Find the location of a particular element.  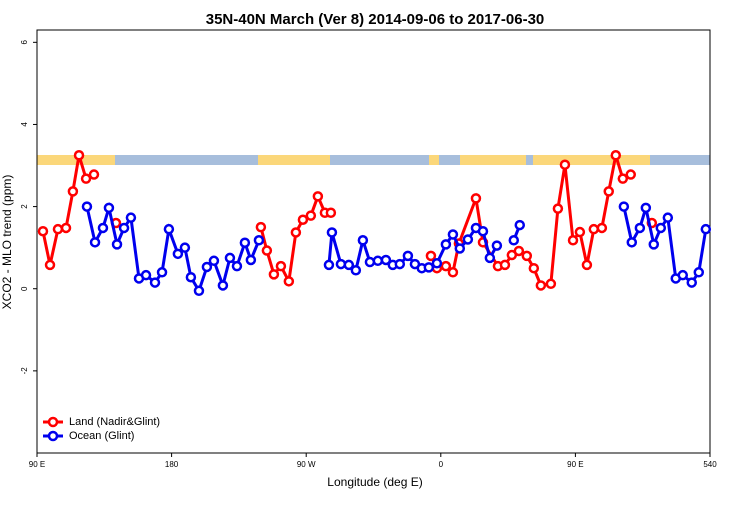

x-tick-label: 540 is located at coordinates (710, 464).